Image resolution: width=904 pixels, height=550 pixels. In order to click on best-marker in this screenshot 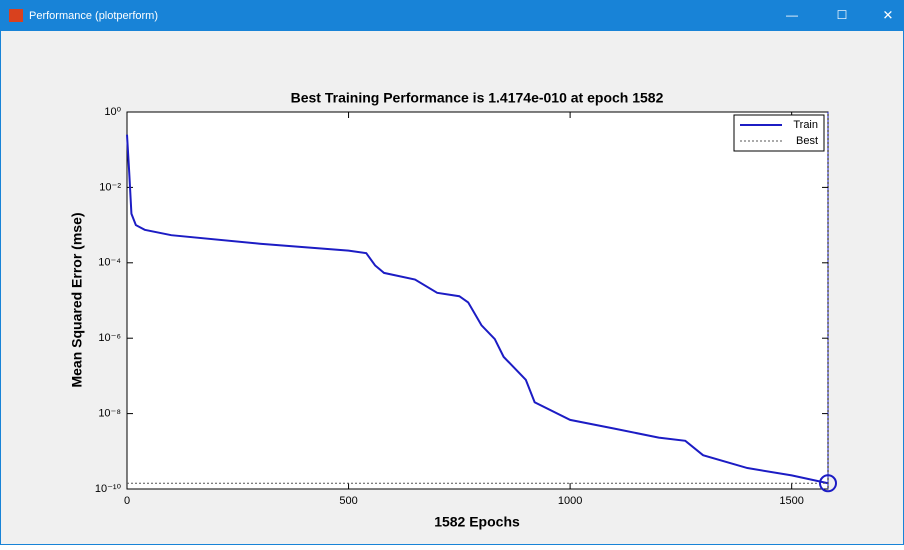, I will do `click(828, 483)`.